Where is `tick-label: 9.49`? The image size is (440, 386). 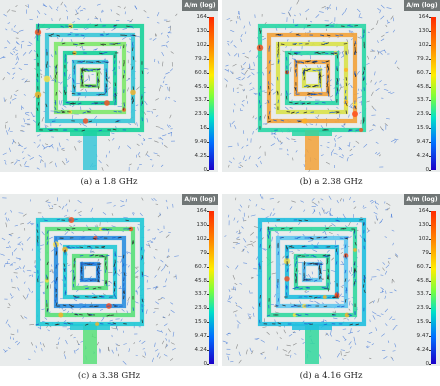
tick-label: 9.49 is located at coordinates (194, 142).